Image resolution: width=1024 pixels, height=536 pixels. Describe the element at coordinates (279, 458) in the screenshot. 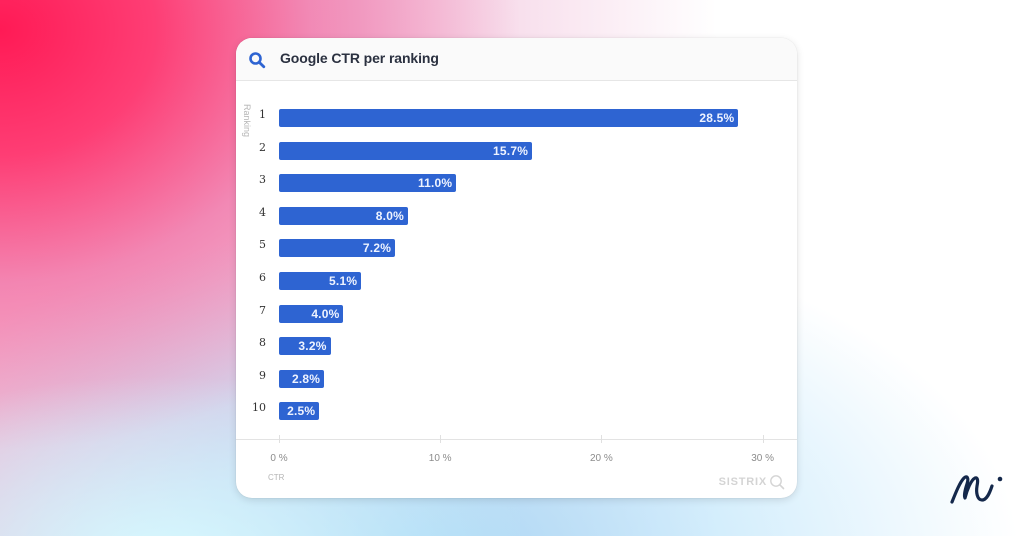

I see `x-tick-label: 0 %` at that location.